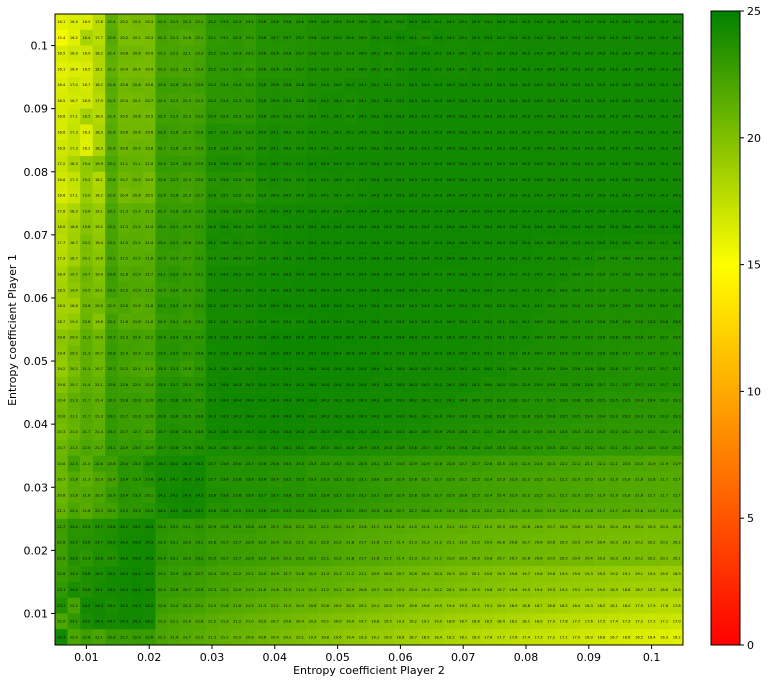 Image resolution: width=772 pixels, height=684 pixels. Describe the element at coordinates (677, 637) in the screenshot. I see `heatmap-cell-value: 16.2` at that location.